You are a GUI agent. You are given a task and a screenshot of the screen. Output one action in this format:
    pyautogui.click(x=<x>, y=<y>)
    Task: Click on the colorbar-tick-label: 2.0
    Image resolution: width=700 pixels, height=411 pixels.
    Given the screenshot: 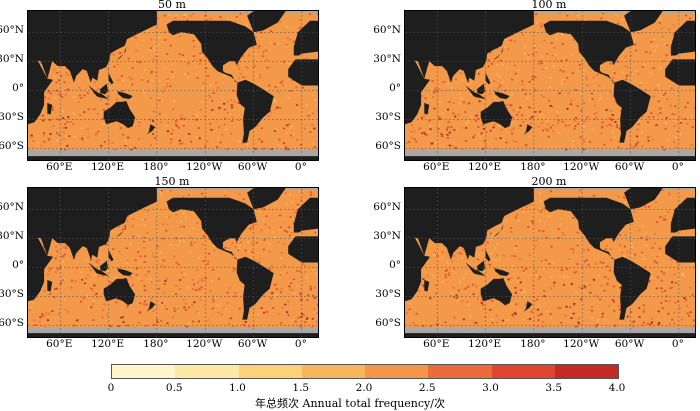 What is the action you would take?
    pyautogui.click(x=364, y=388)
    